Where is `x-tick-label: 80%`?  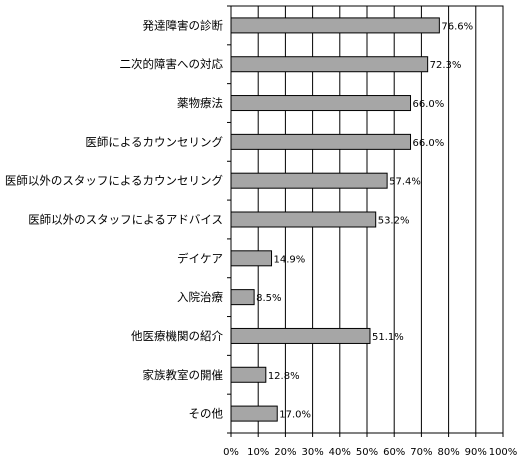
x-tick-label: 80% is located at coordinates (448, 452).